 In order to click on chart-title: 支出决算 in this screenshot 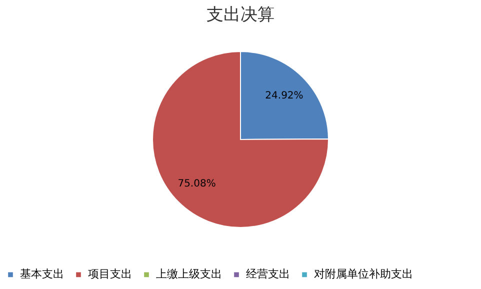, I will do `click(240, 15)`.